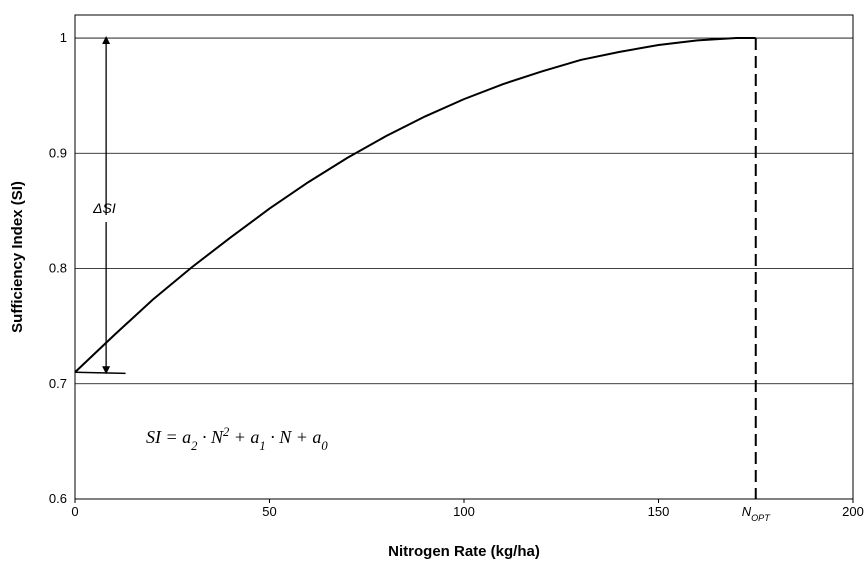  I want to click on x-axis-title: Nitrogen Rate (kg/ha), so click(464, 551).